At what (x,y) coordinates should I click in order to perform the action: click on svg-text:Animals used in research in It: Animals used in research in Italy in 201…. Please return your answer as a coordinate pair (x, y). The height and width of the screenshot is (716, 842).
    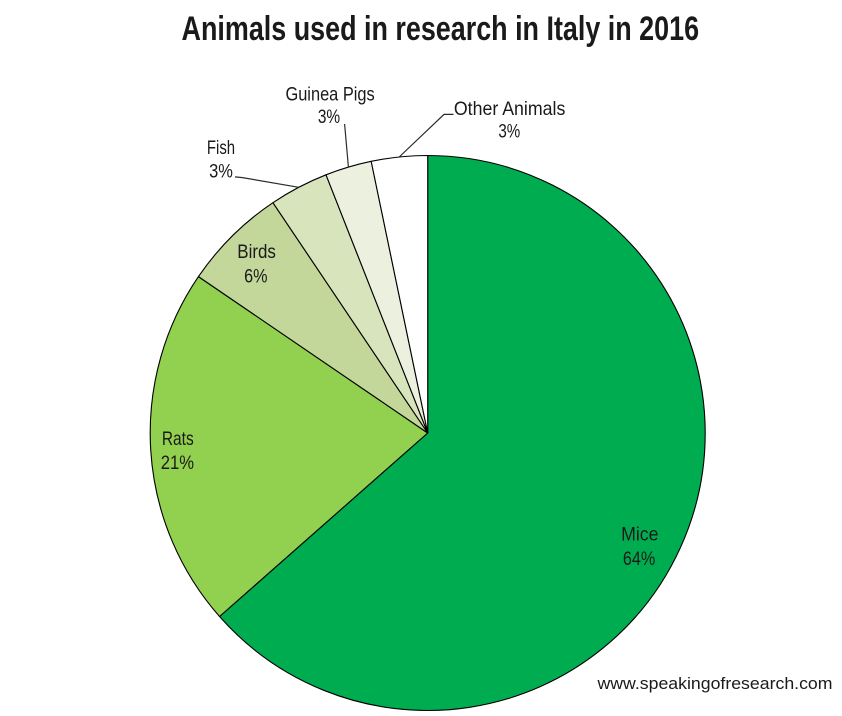
    Looking at the image, I should click on (441, 29).